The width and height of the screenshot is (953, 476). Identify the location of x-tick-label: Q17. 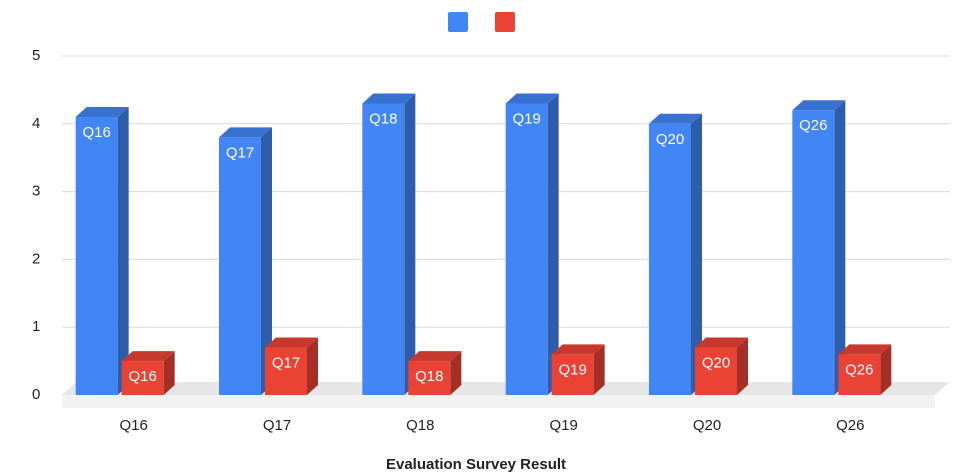
(277, 425).